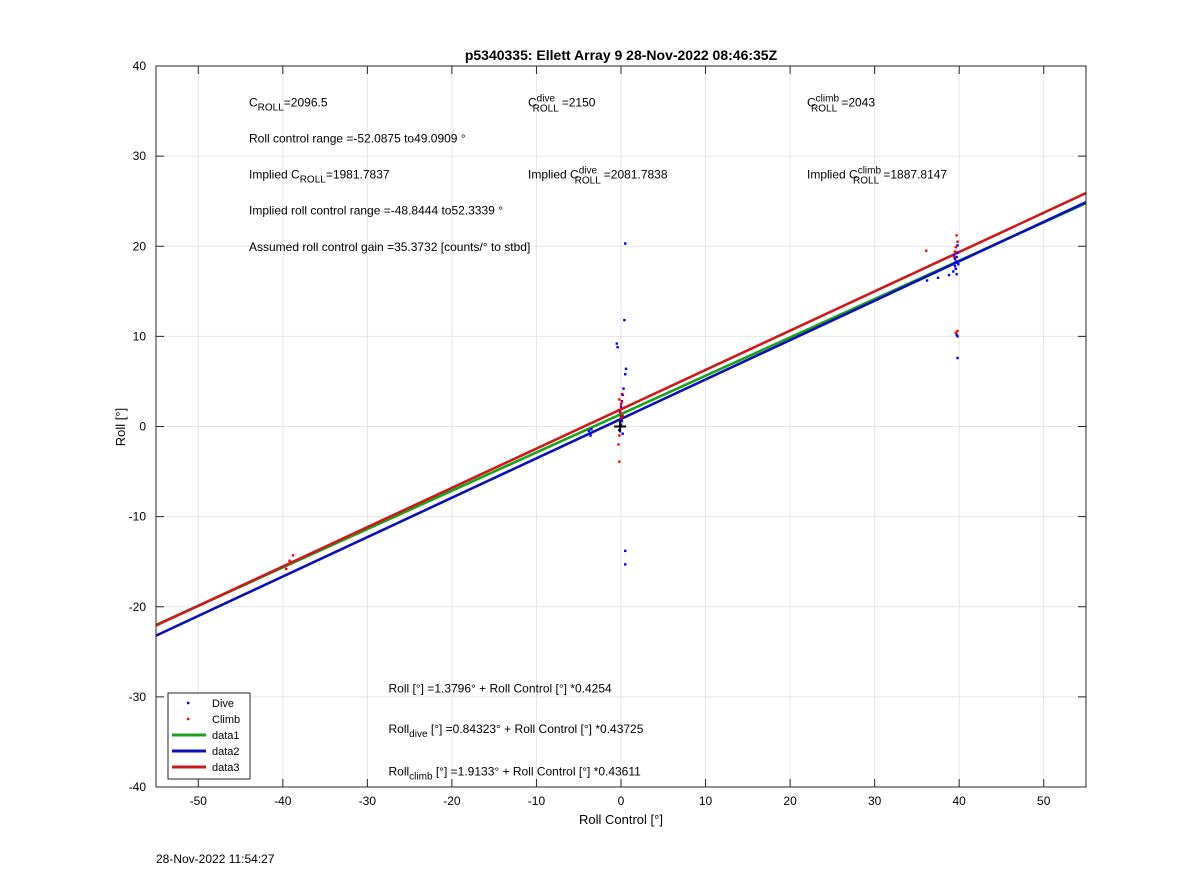 The image size is (1200, 885). What do you see at coordinates (960, 801) in the screenshot?
I see `x-tick-label: 40` at bounding box center [960, 801].